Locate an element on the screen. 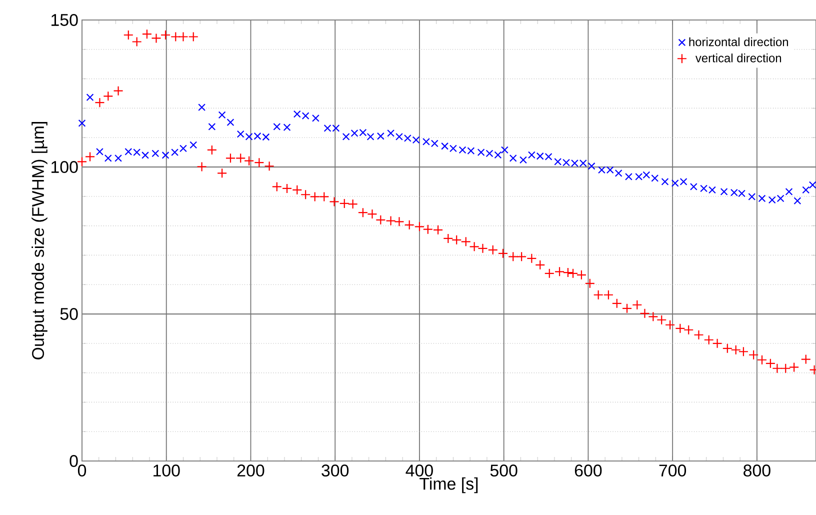 The height and width of the screenshot is (515, 816). y-tick-label: 150 is located at coordinates (65, 20).